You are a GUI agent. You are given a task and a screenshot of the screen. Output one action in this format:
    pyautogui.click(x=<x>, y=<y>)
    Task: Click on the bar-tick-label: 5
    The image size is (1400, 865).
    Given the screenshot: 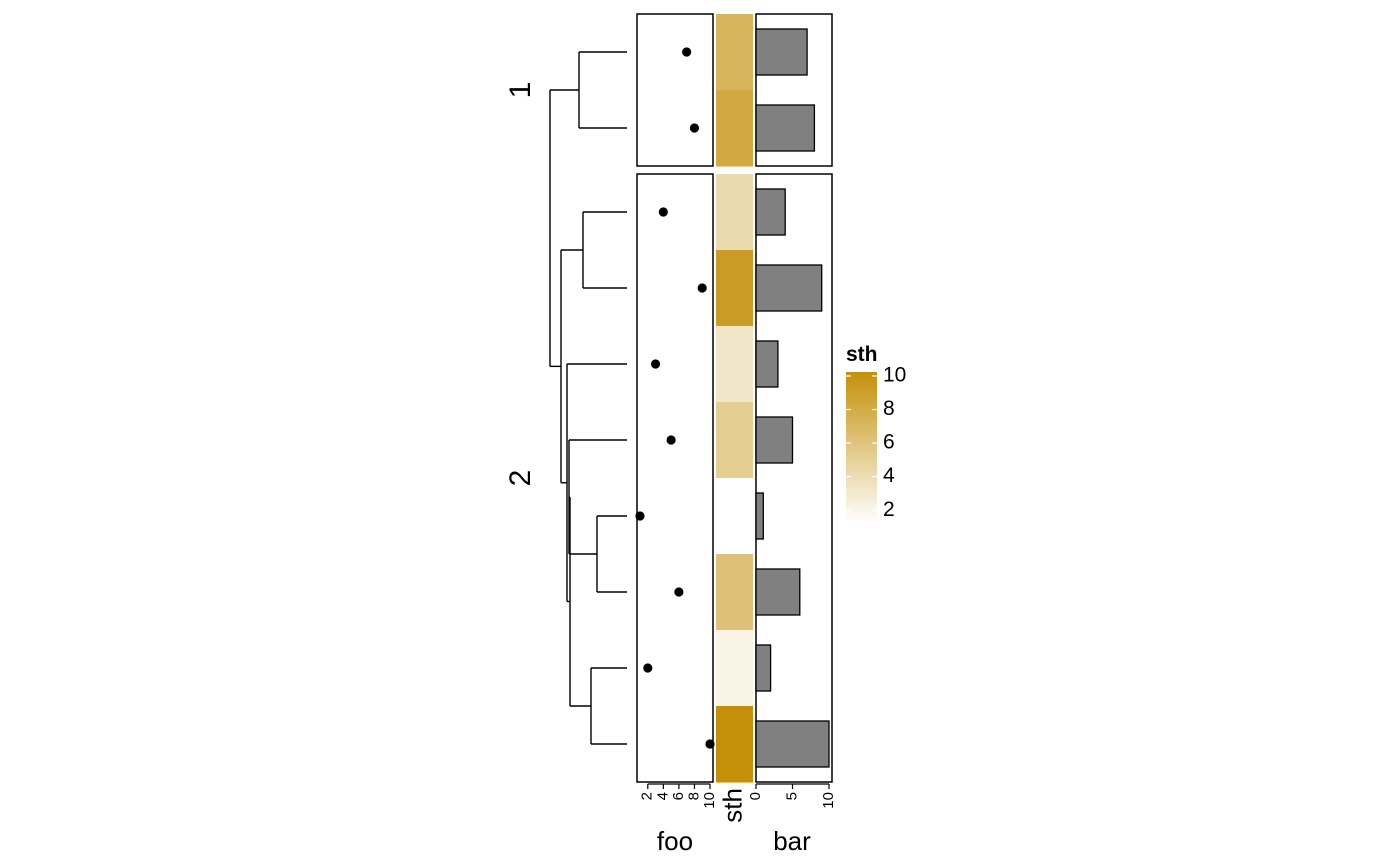 What is the action you would take?
    pyautogui.click(x=791, y=796)
    